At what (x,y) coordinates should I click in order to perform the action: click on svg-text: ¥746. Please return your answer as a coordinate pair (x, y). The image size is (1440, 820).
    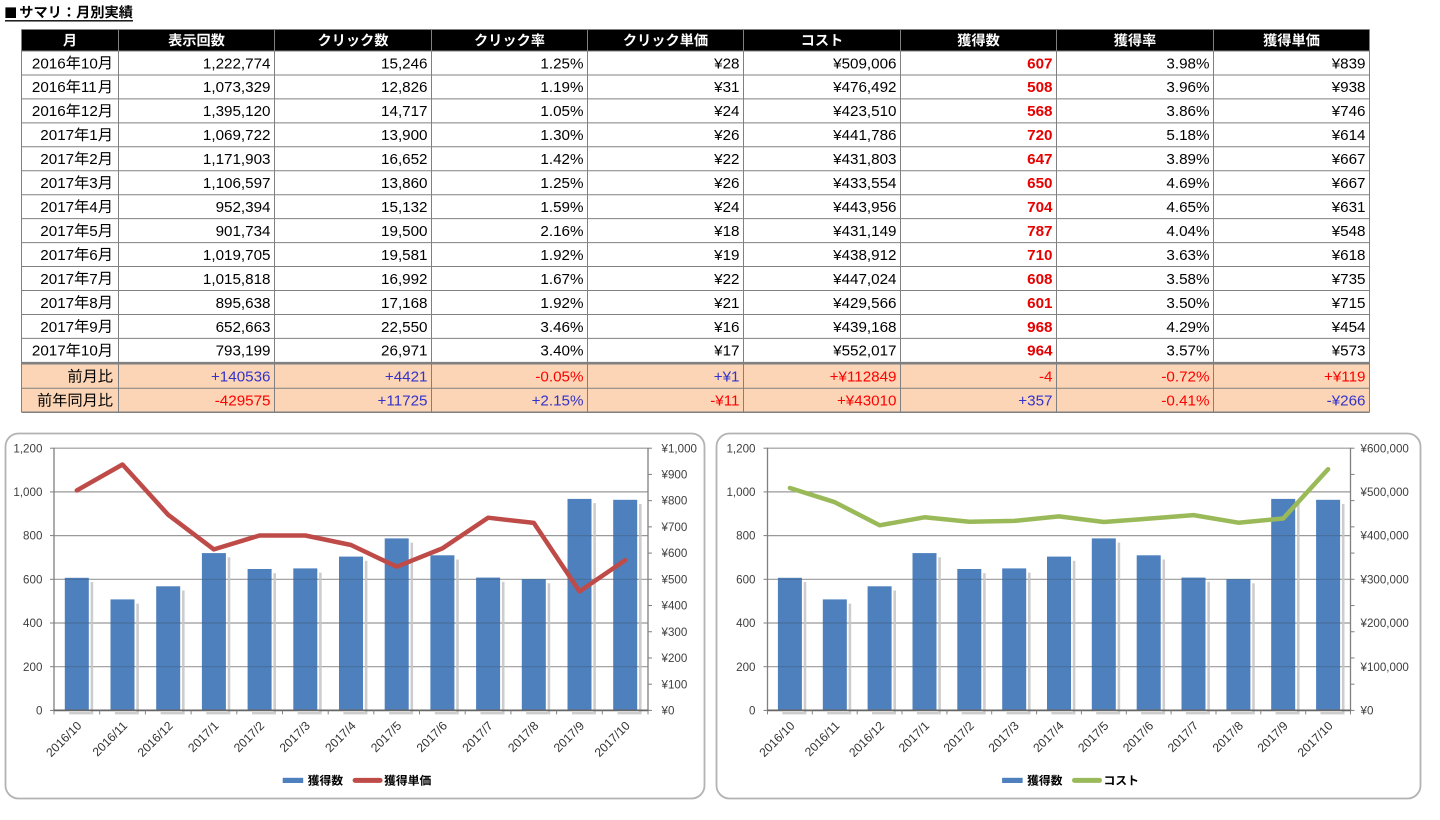
    Looking at the image, I should click on (1348, 111).